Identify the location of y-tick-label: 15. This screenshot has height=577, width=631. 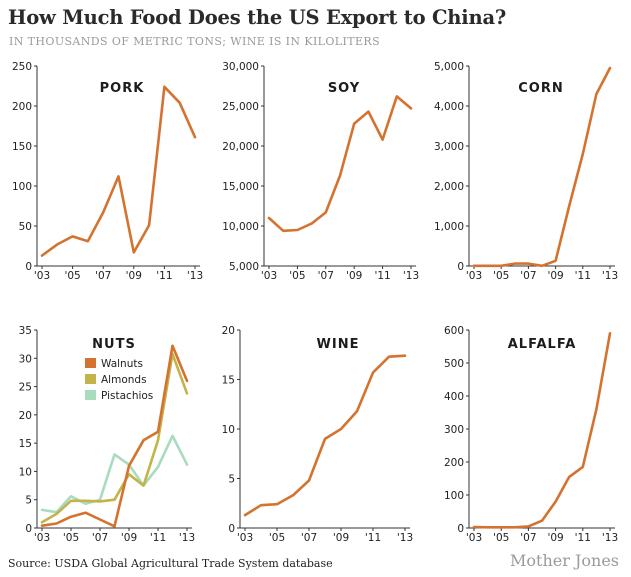
(228, 381).